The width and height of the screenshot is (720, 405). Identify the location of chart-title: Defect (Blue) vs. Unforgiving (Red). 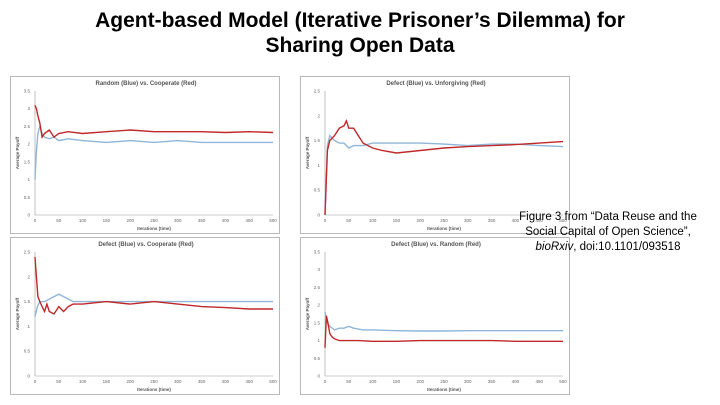
(435, 84).